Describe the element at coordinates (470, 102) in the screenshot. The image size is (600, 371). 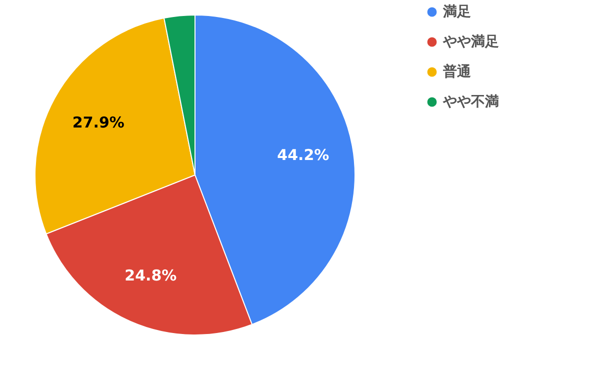
I see `legend-label: やや不満` at that location.